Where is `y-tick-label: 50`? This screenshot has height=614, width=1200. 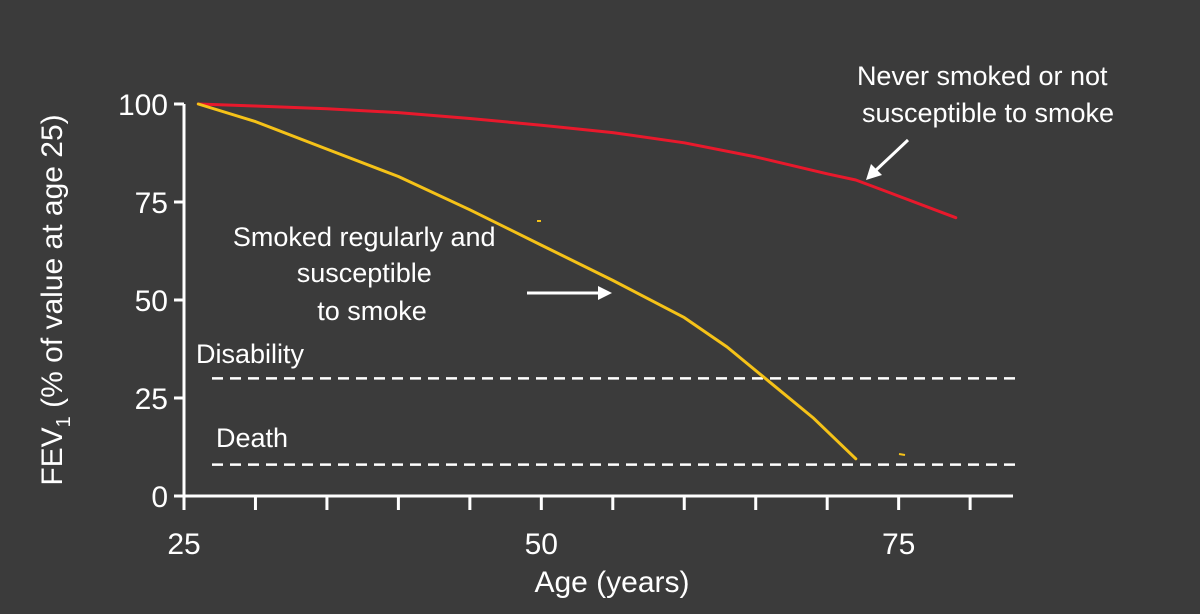
y-tick-label: 50 is located at coordinates (151, 301).